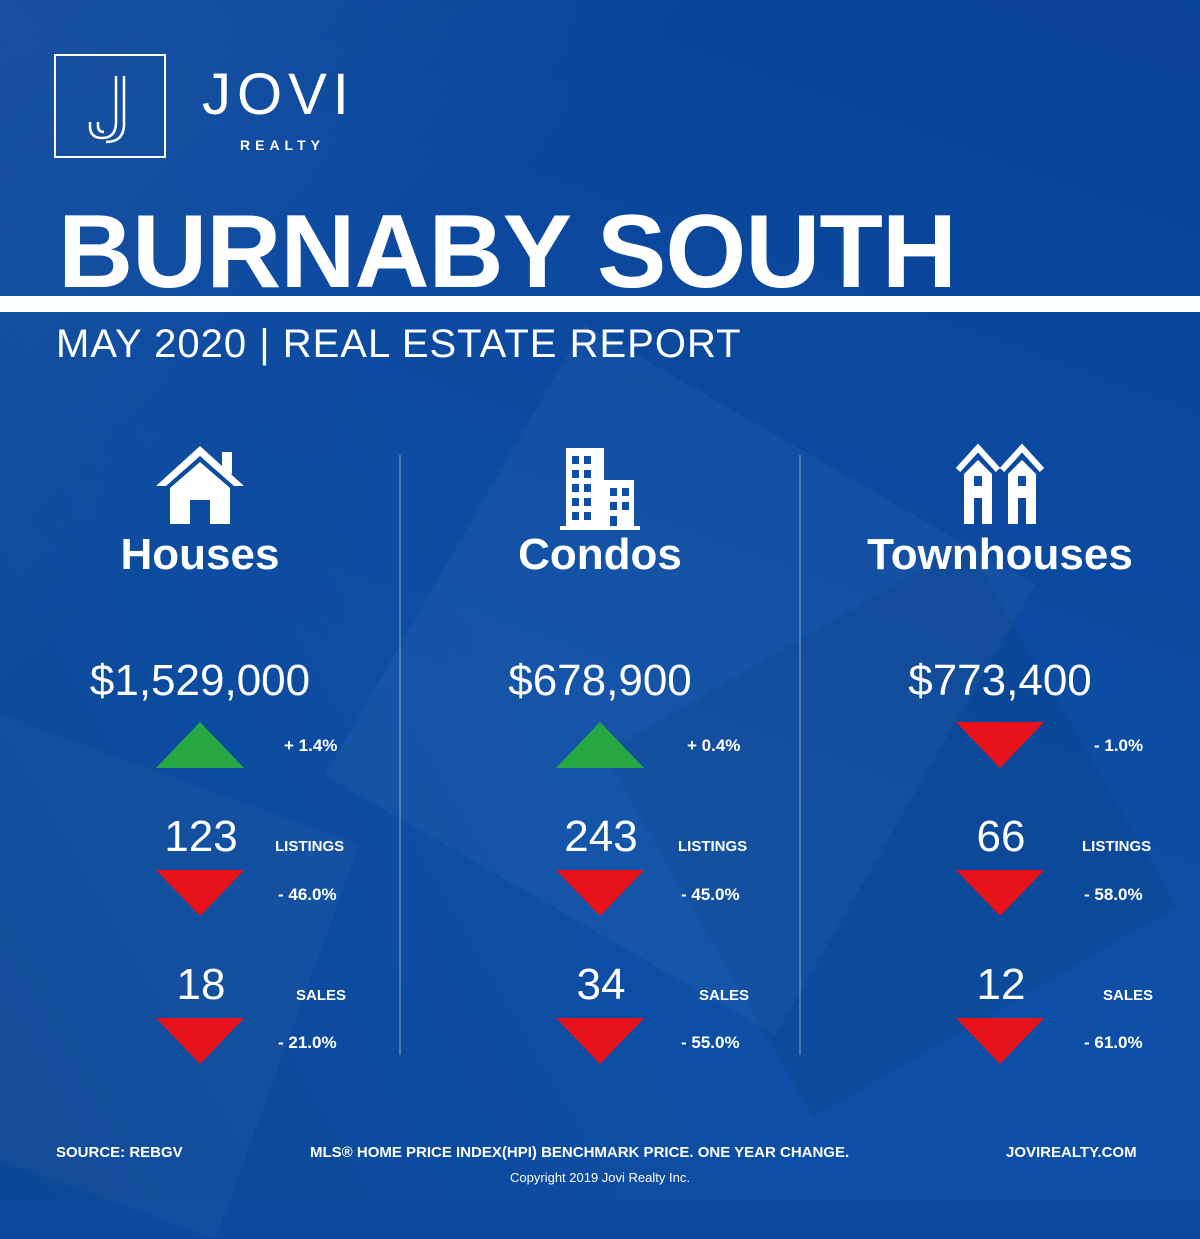 This screenshot has width=1200, height=1239. What do you see at coordinates (307, 894) in the screenshot?
I see `listings-change: - 46.0%` at bounding box center [307, 894].